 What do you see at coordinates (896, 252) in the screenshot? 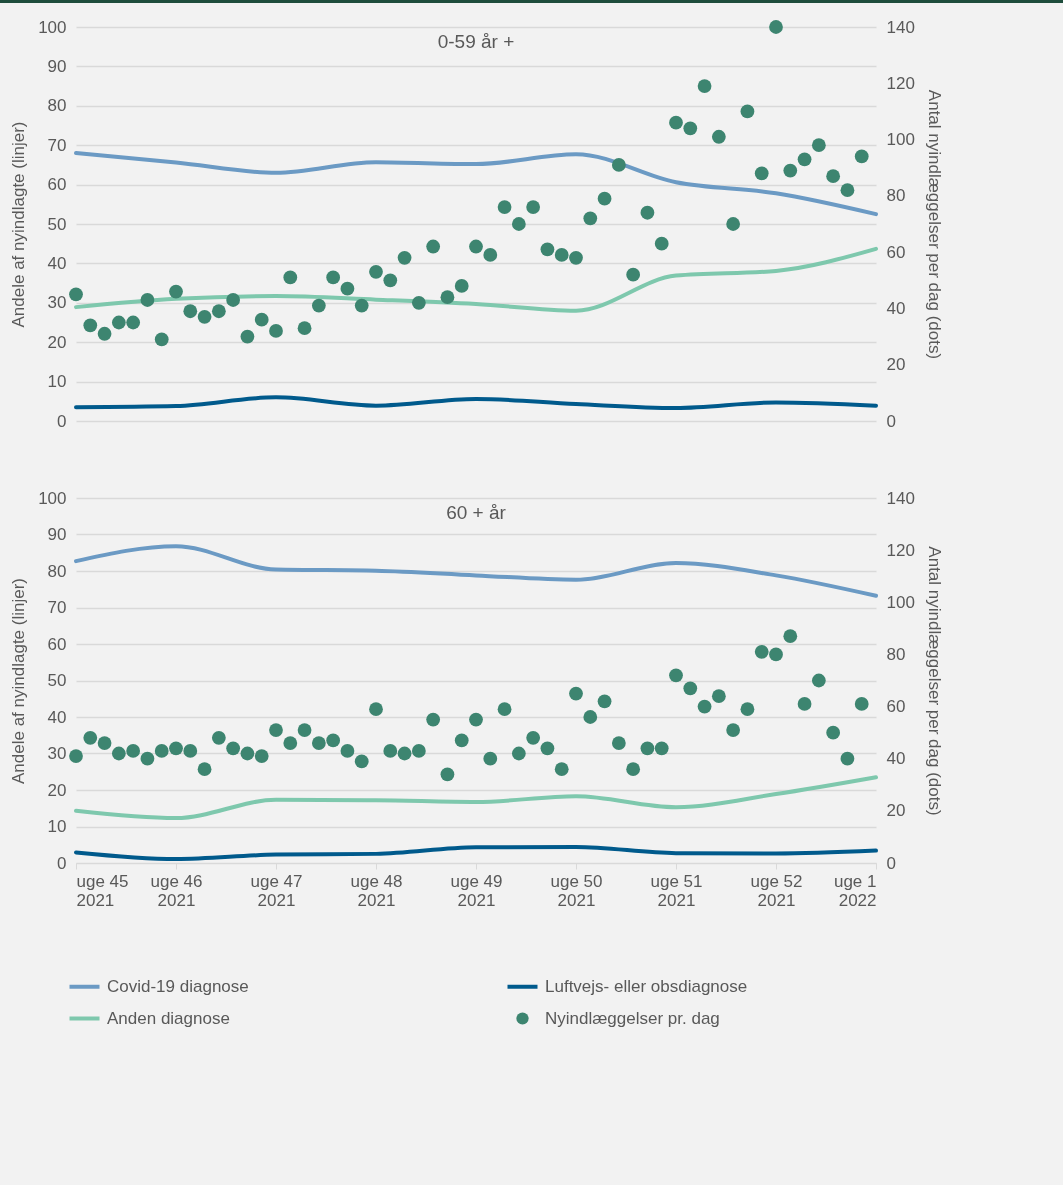
I see `y2-tick-label: 60` at bounding box center [896, 252].